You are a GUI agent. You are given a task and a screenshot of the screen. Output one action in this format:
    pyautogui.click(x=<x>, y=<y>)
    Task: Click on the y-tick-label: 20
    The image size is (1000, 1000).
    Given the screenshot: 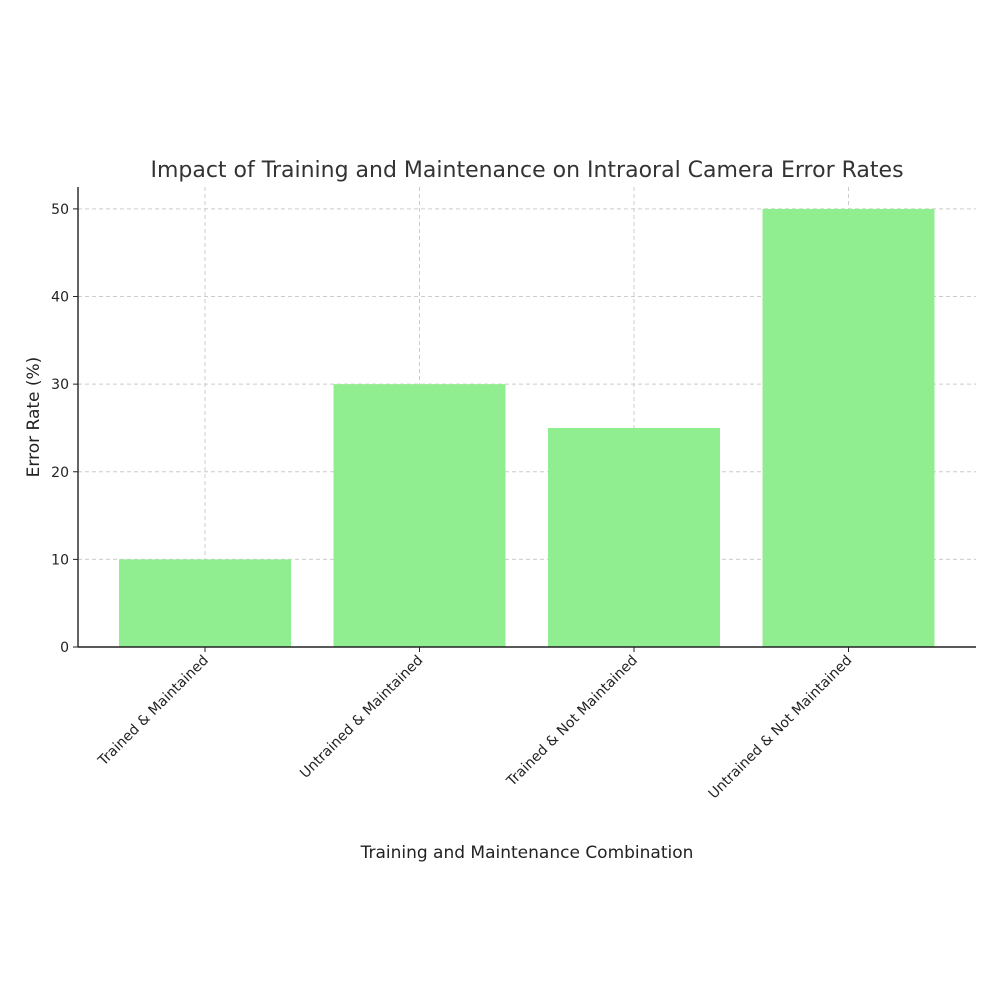 What is the action you would take?
    pyautogui.click(x=60, y=473)
    